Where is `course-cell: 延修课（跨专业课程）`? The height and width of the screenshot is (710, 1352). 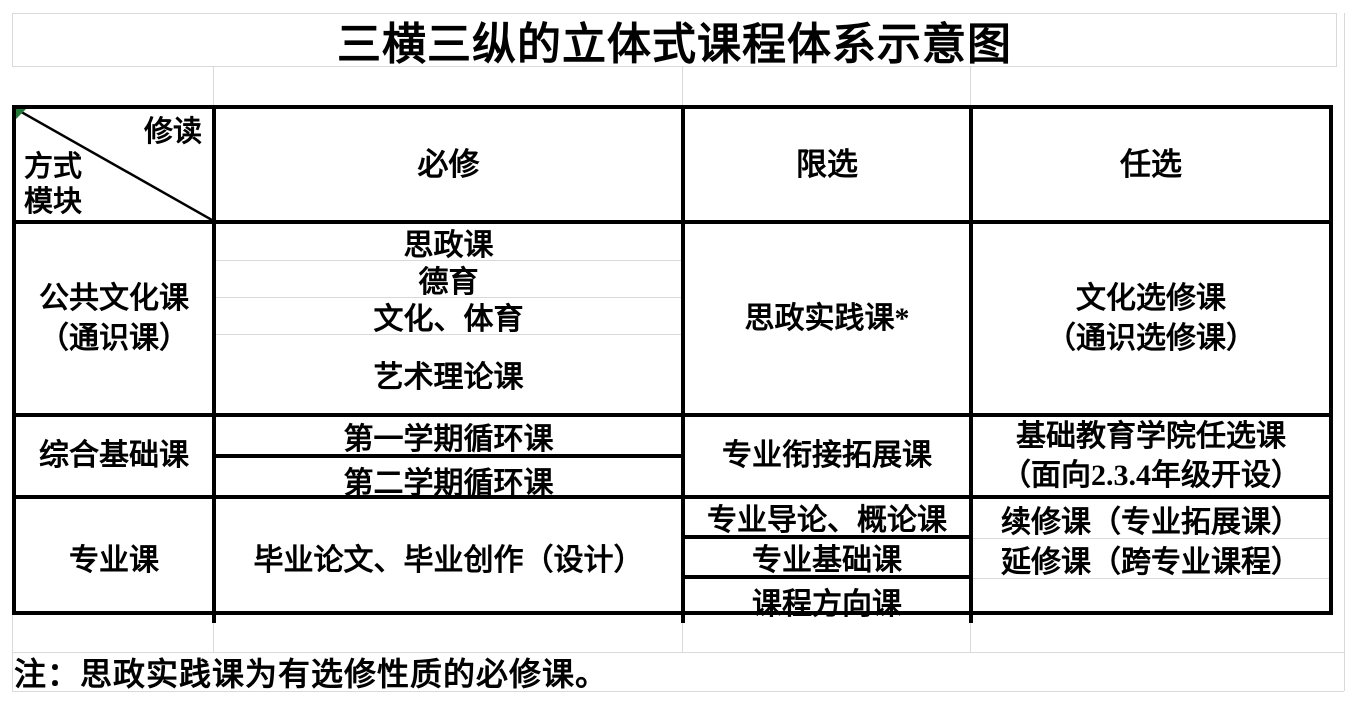 course-cell: 延修课（跨专业课程） is located at coordinates (1151, 559).